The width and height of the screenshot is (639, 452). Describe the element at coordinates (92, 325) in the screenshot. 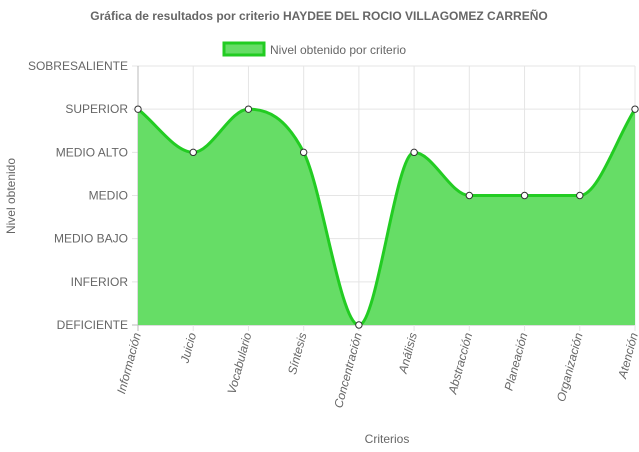

I see `y-tick-label: DEFICIENTE` at that location.